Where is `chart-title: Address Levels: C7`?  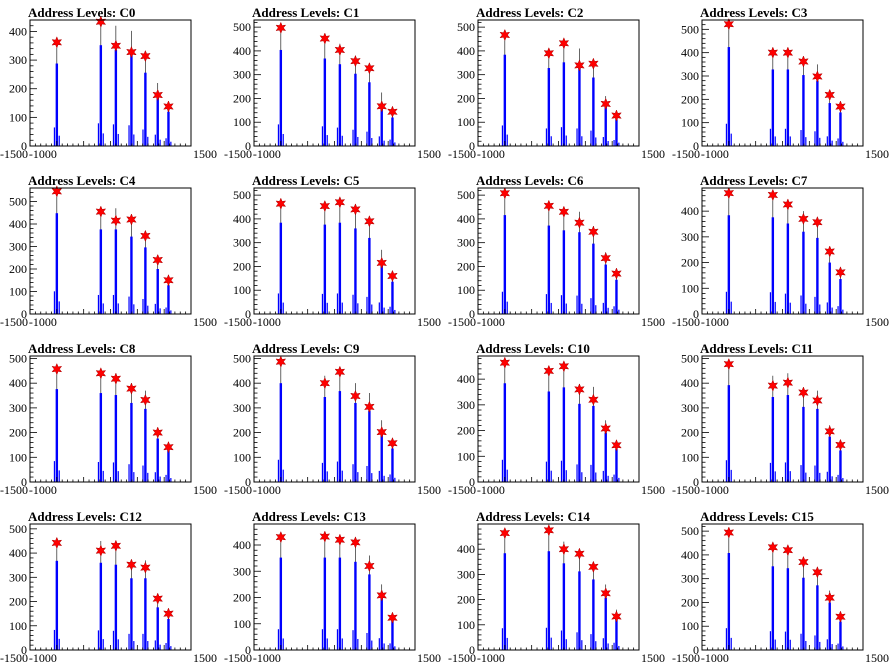 chart-title: Address Levels: C7 is located at coordinates (754, 180).